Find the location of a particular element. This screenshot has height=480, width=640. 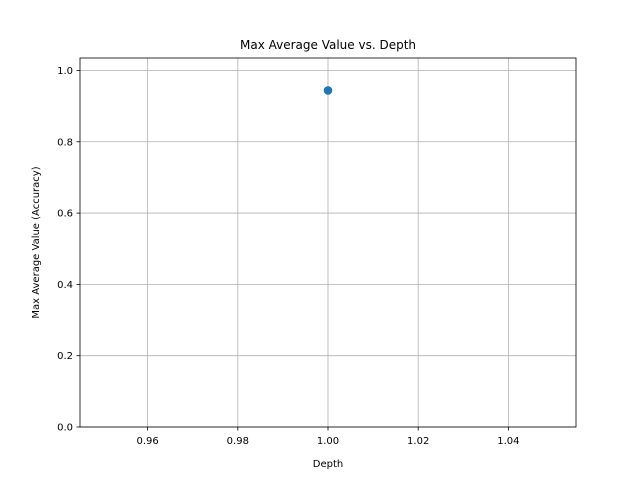

data-point is located at coordinates (328, 90).